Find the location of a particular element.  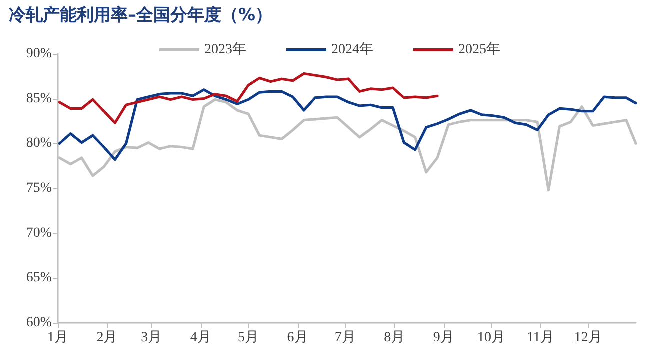

y-tick-label: 60% is located at coordinates (39, 323).